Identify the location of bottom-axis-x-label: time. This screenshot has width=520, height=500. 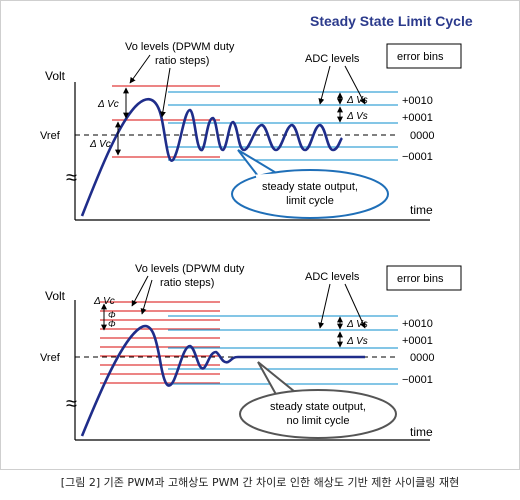
(421, 432).